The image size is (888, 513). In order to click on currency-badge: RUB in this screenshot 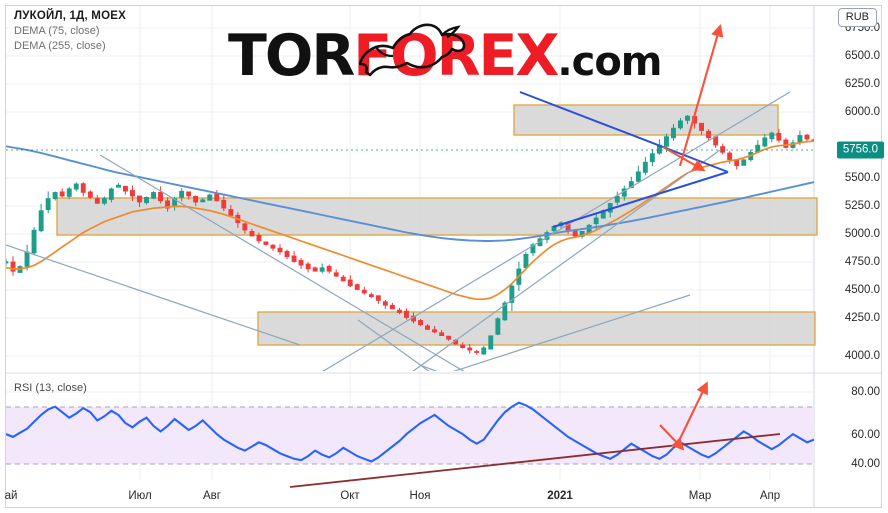, I will do `click(857, 17)`.